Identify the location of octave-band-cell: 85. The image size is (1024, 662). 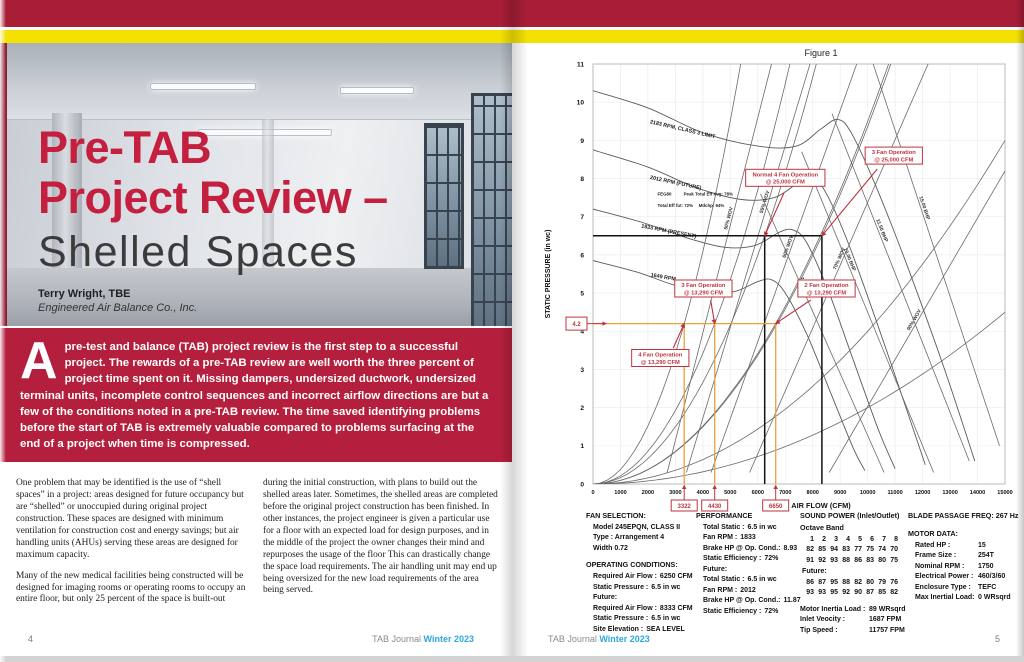
(822, 550).